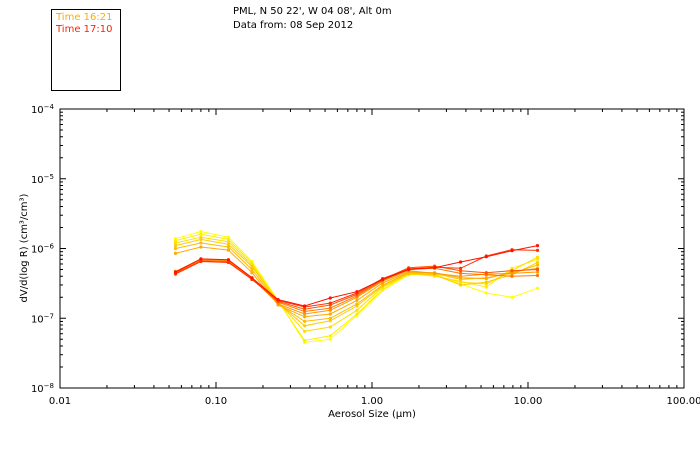  I want to click on legend-entry-start: Time 16:21, so click(84, 17).